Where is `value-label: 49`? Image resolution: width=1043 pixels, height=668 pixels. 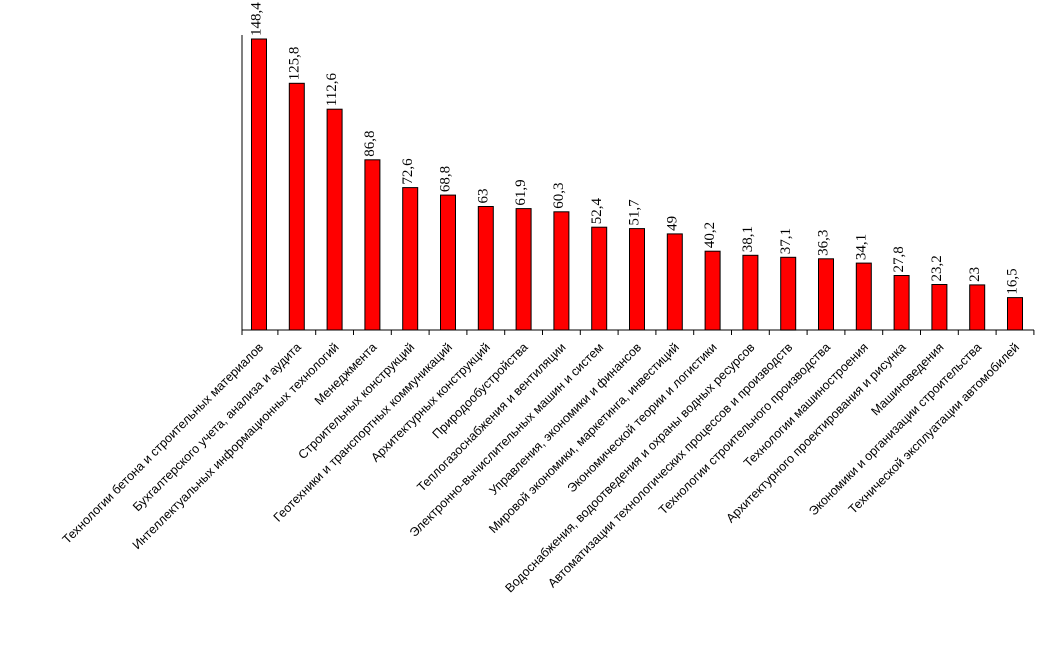
value-label: 49 is located at coordinates (672, 223).